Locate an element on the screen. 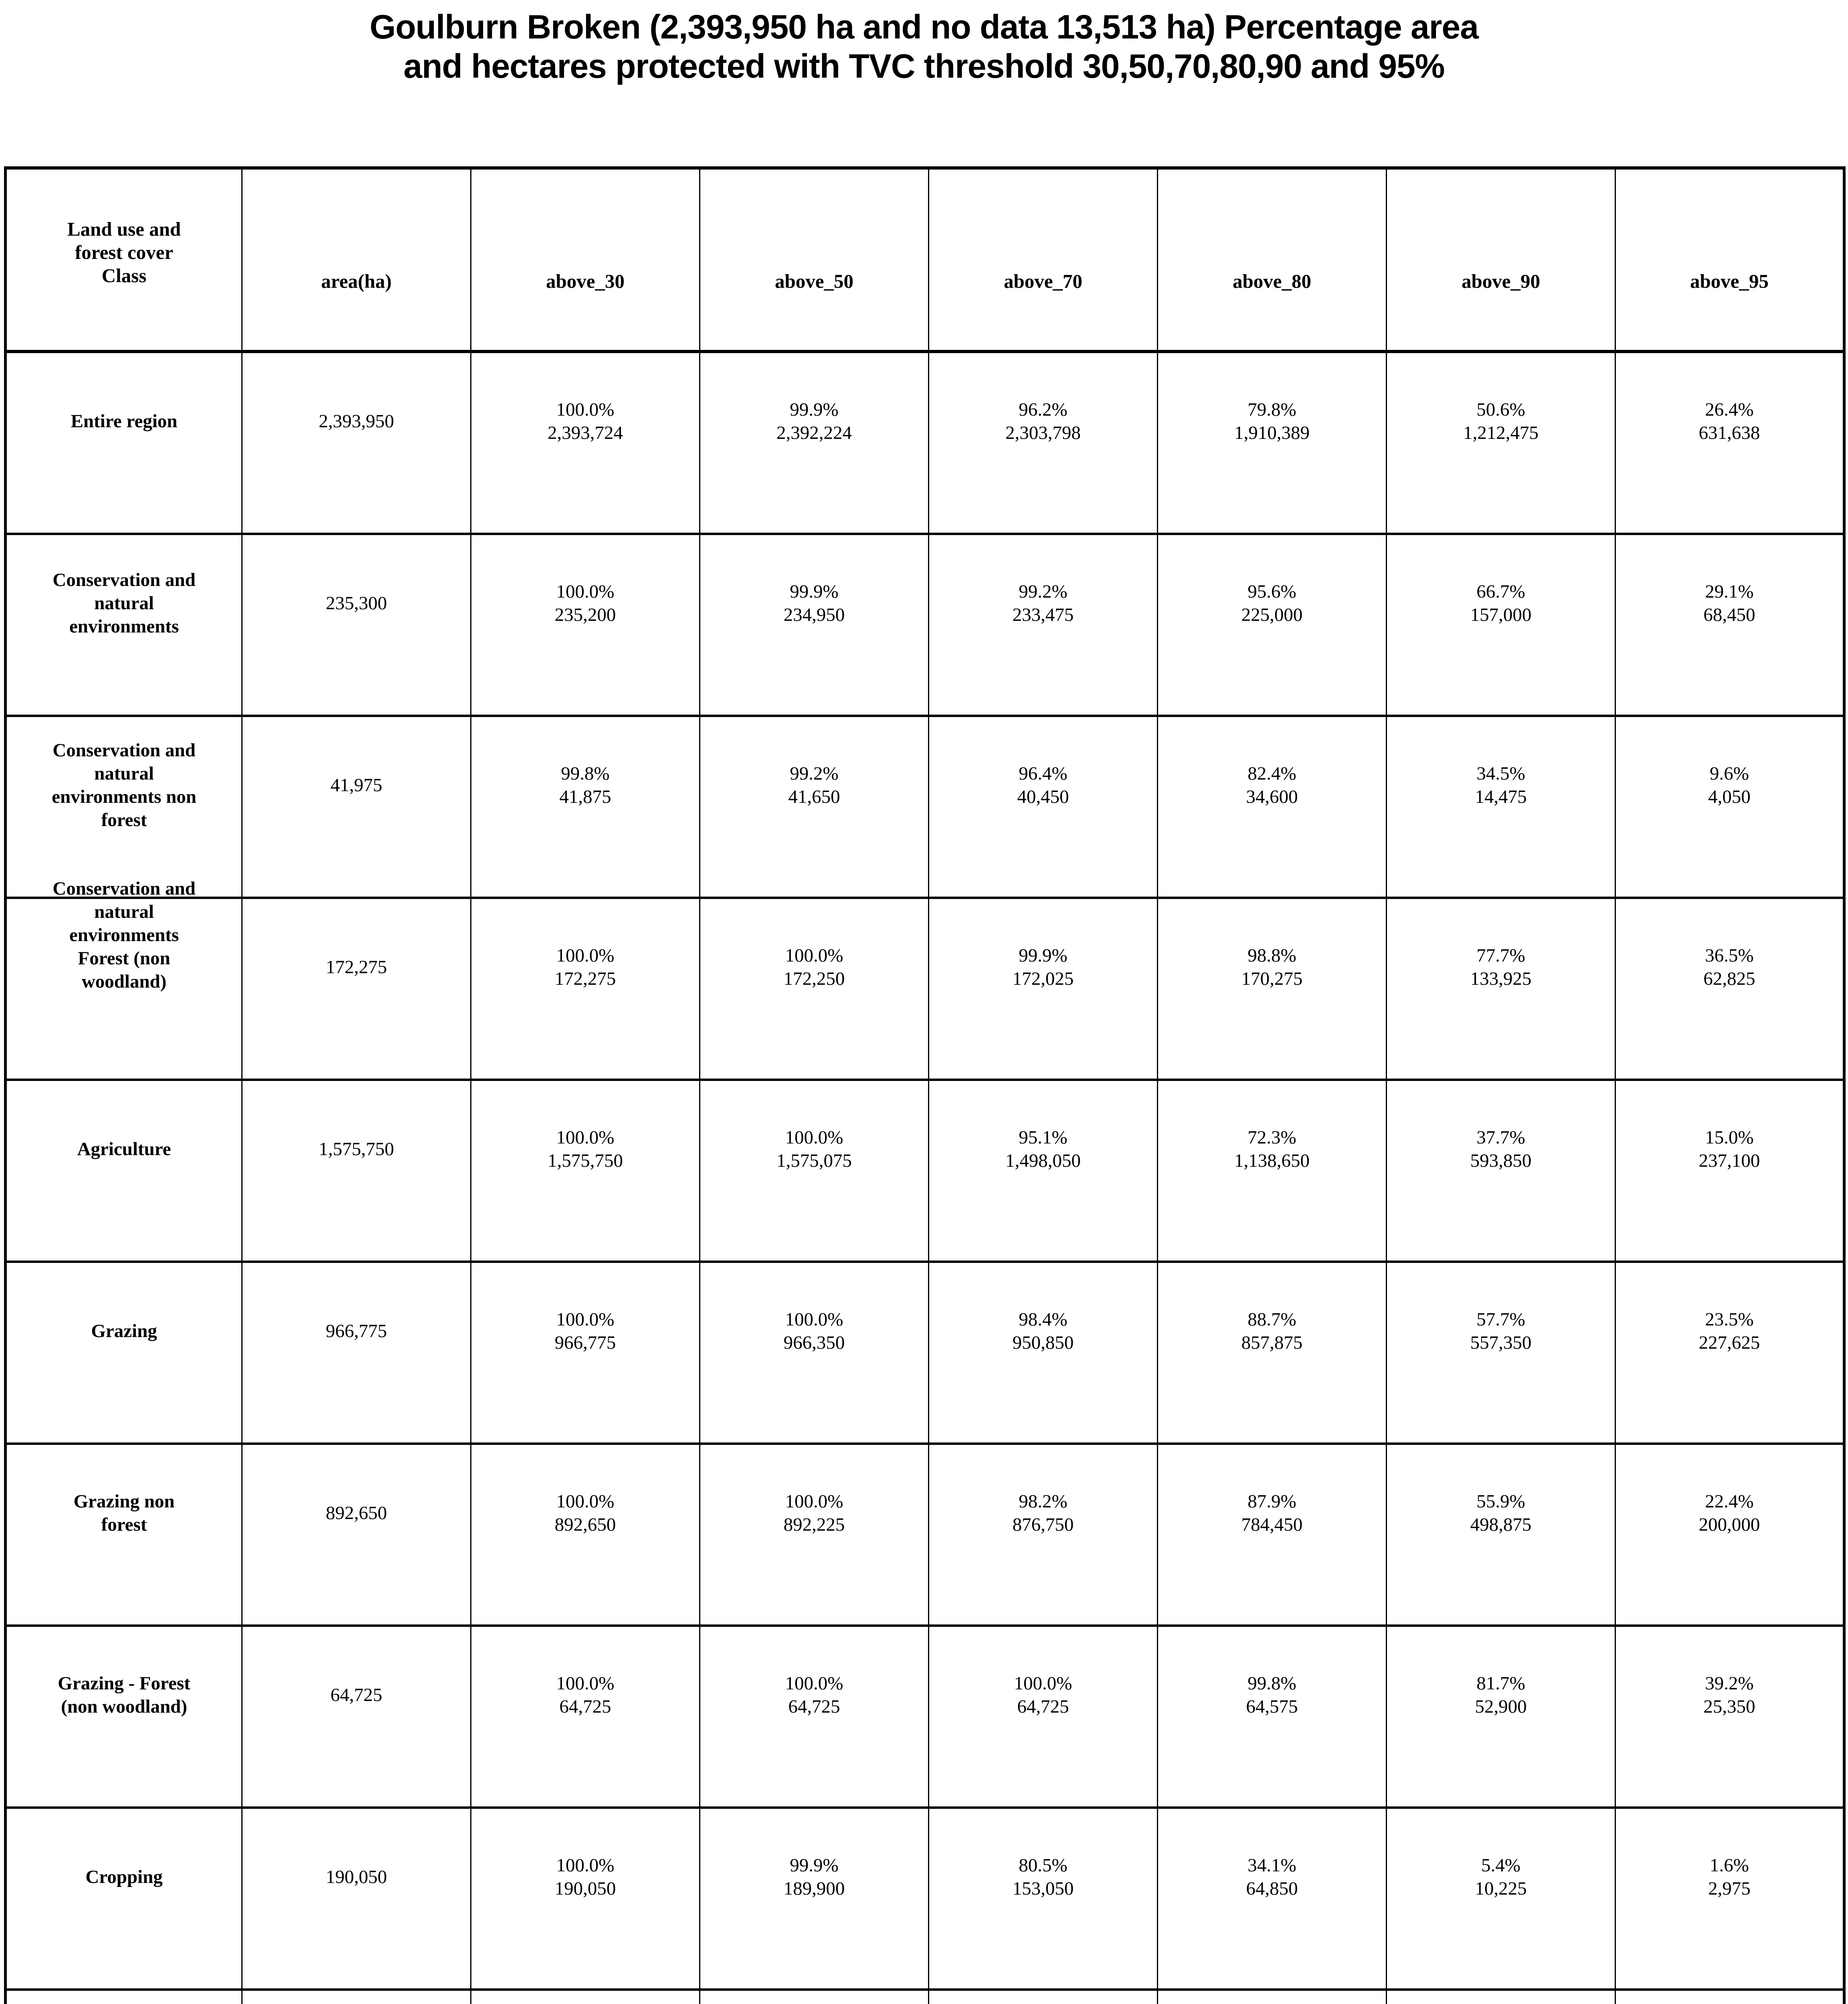 The height and width of the screenshot is (2004, 1848). area-cell: 892,650 is located at coordinates (356, 1534).